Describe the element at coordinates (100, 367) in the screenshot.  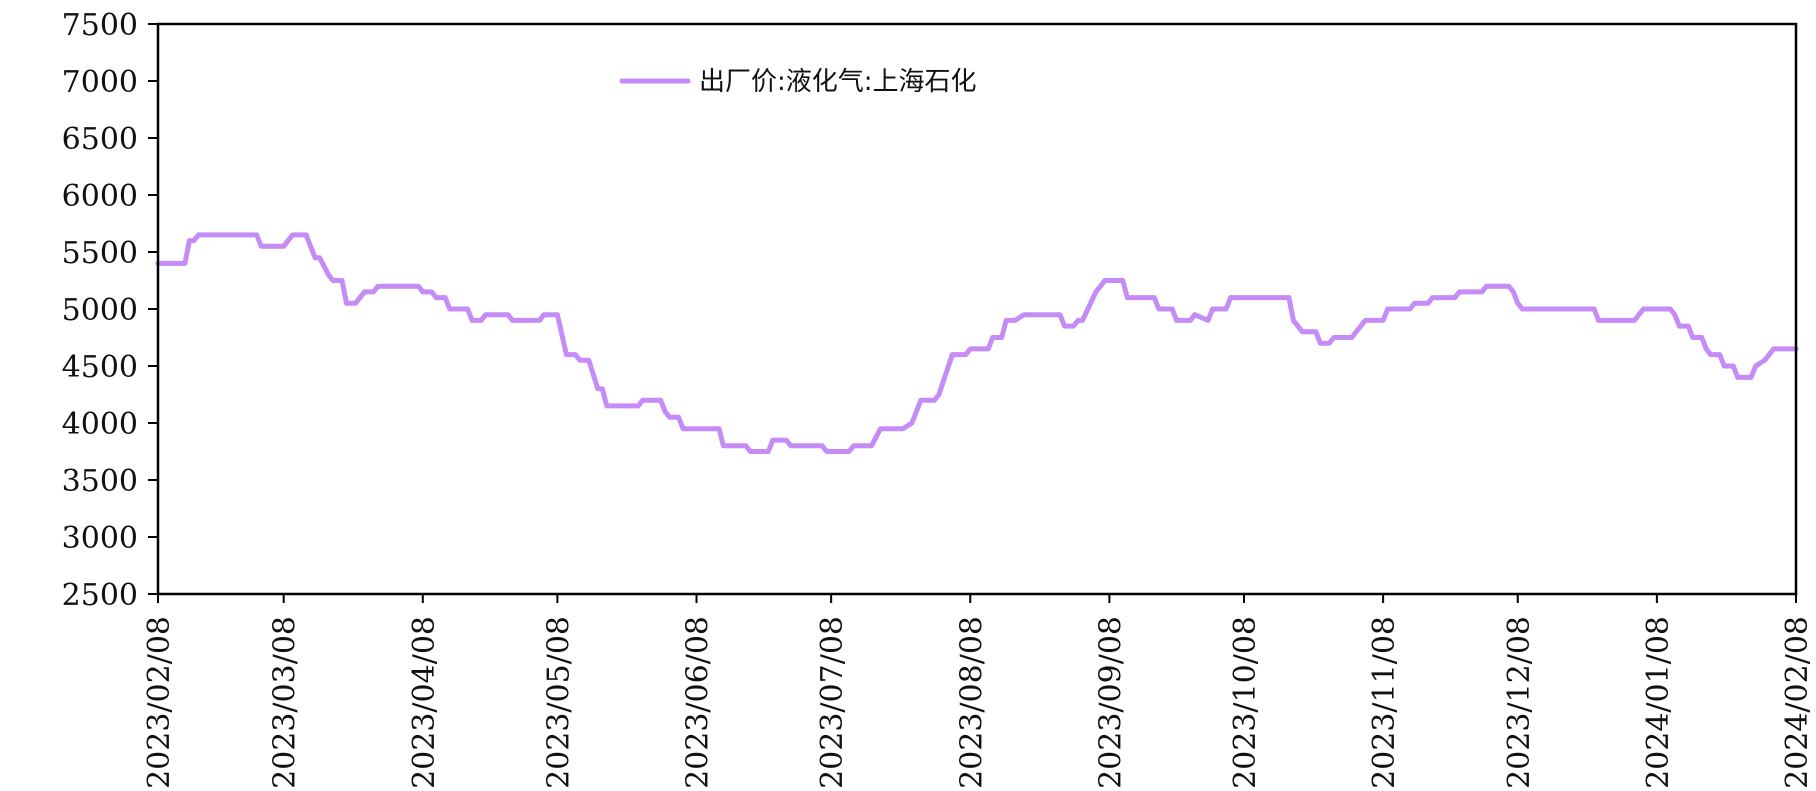
I see `y-tick-label: 4500` at that location.